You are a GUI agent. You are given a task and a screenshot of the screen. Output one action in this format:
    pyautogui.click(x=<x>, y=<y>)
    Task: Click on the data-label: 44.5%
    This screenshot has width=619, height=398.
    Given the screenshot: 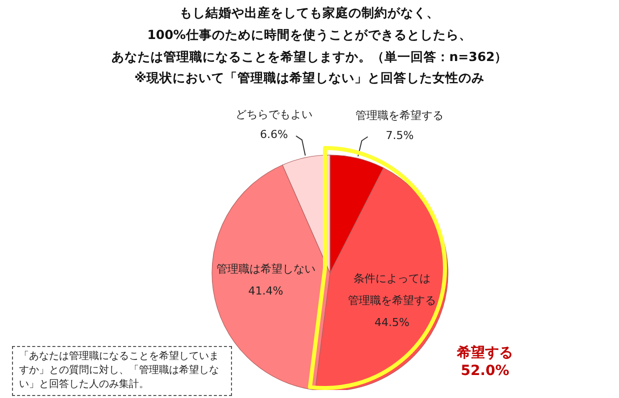 What is the action you would take?
    pyautogui.click(x=392, y=323)
    